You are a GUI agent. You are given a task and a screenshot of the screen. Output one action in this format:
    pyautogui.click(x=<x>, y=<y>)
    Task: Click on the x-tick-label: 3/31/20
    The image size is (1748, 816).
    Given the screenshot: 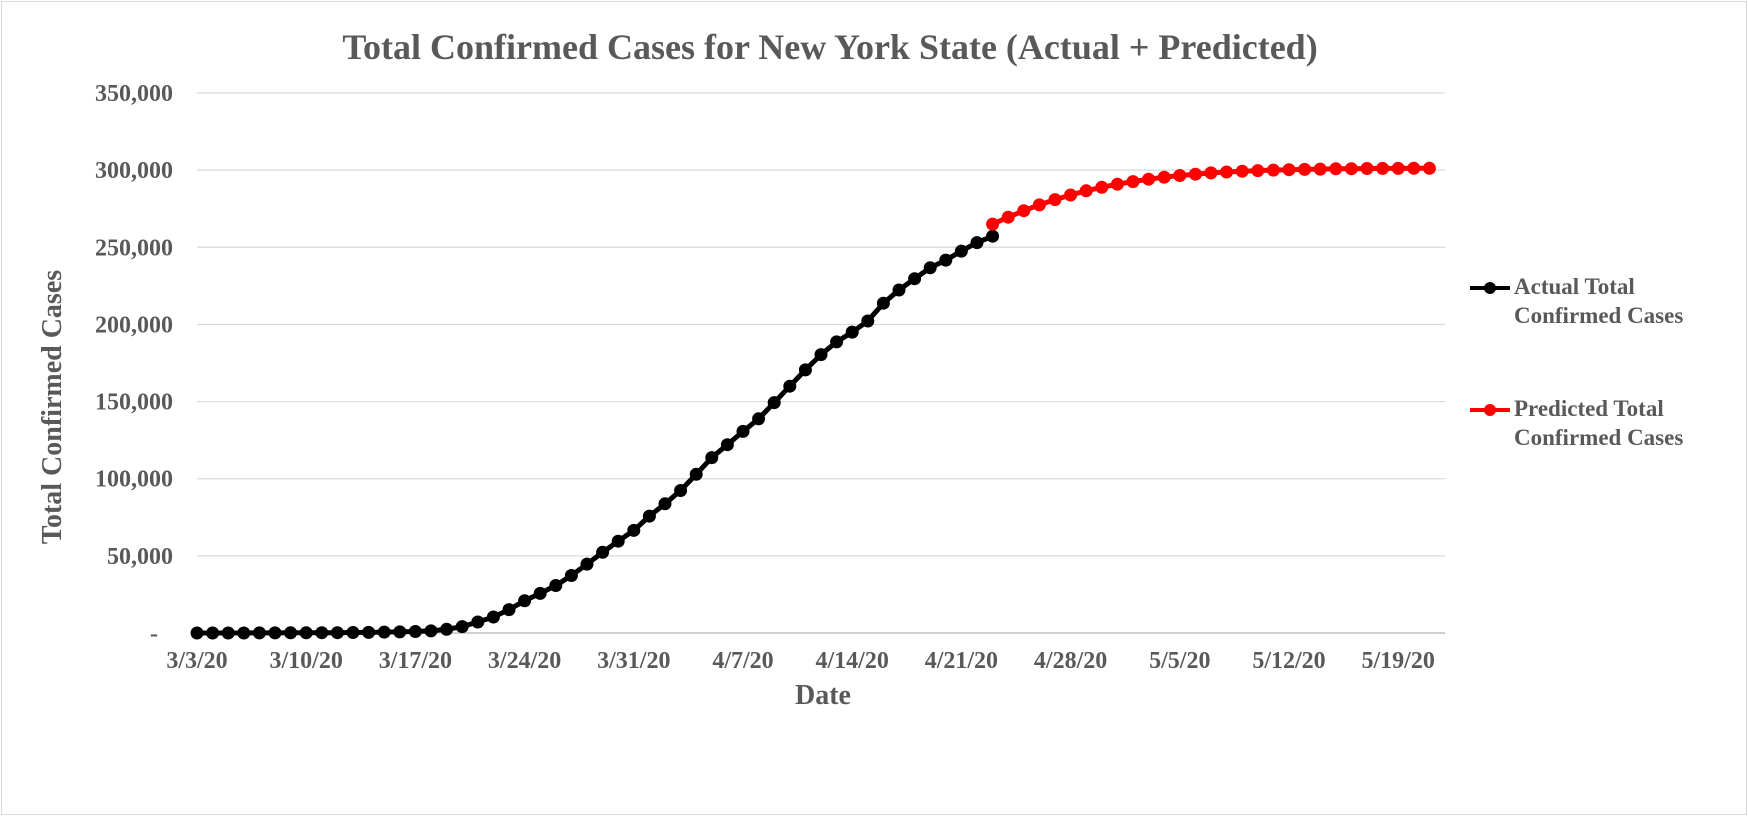 What is the action you would take?
    pyautogui.click(x=633, y=661)
    